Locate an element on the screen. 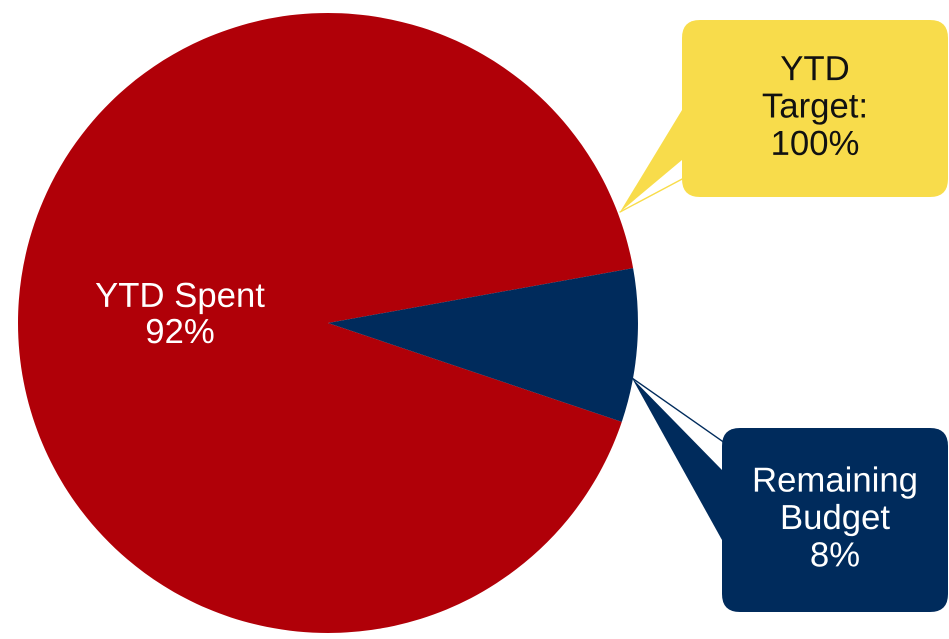 The height and width of the screenshot is (639, 949). slice-label: YTD Spent is located at coordinates (180, 298).